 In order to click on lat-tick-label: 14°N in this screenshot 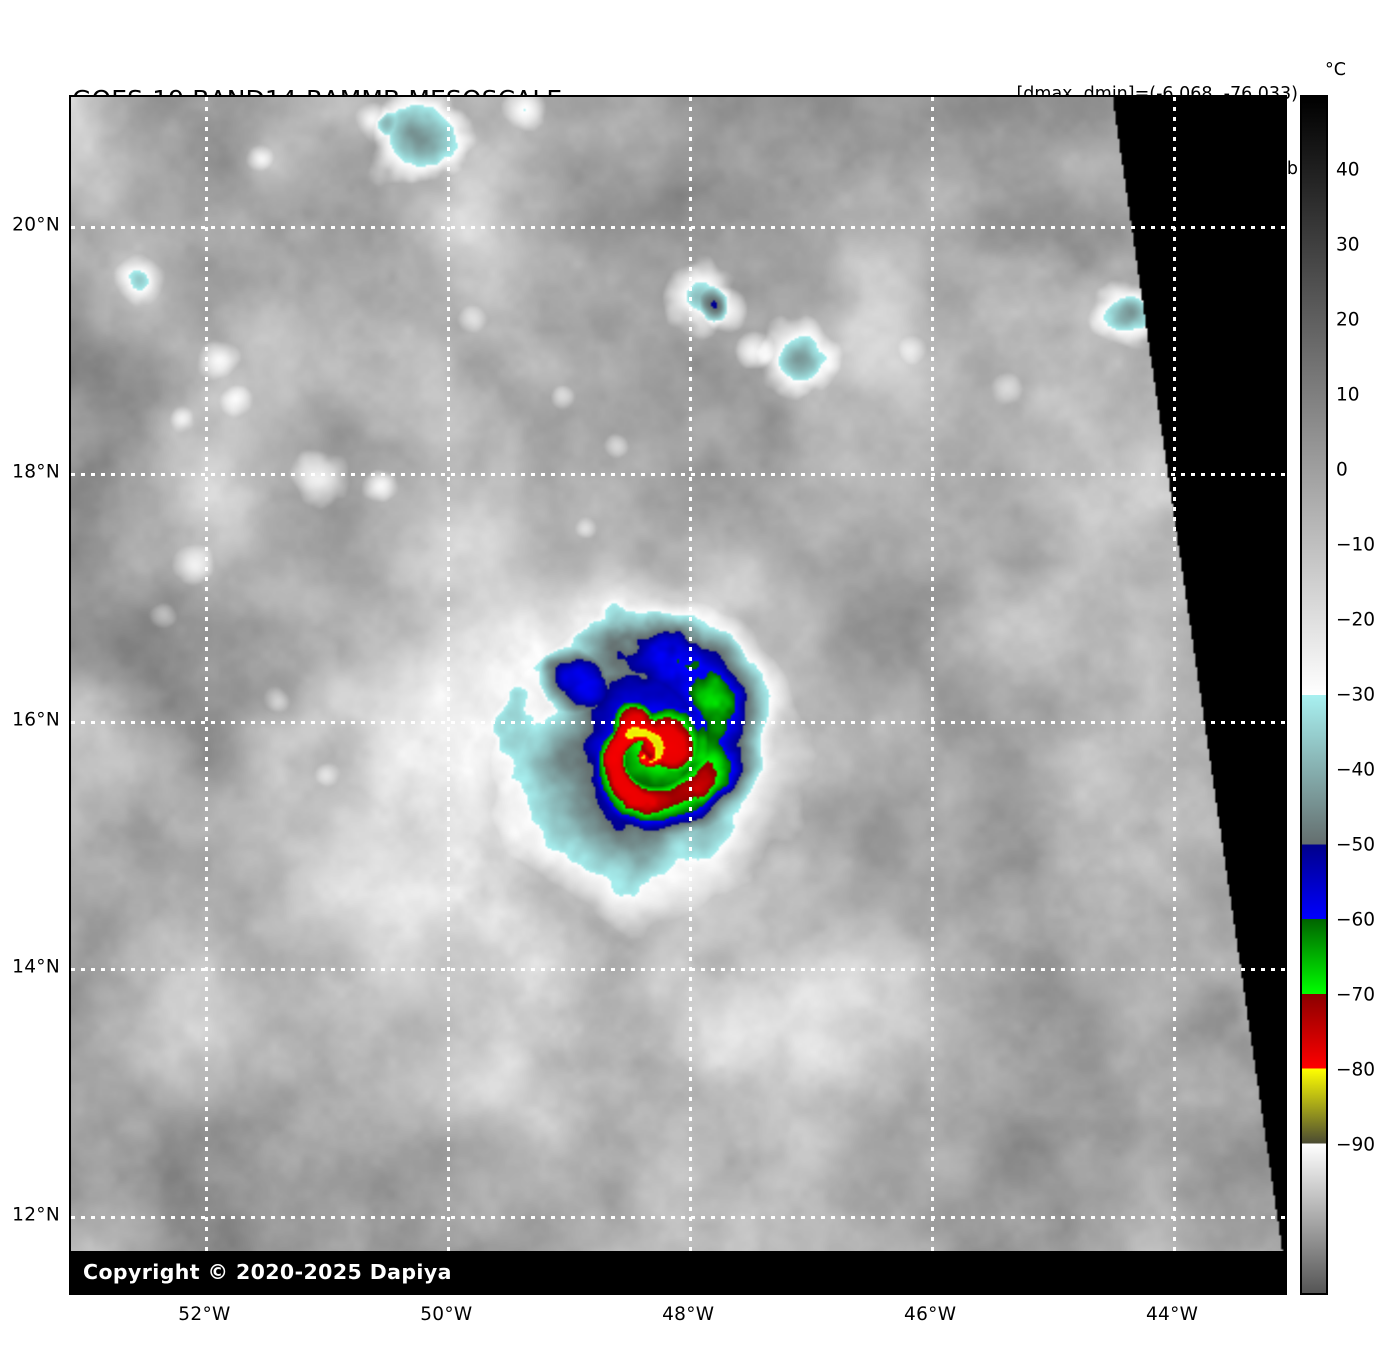, I will do `click(36, 967)`.